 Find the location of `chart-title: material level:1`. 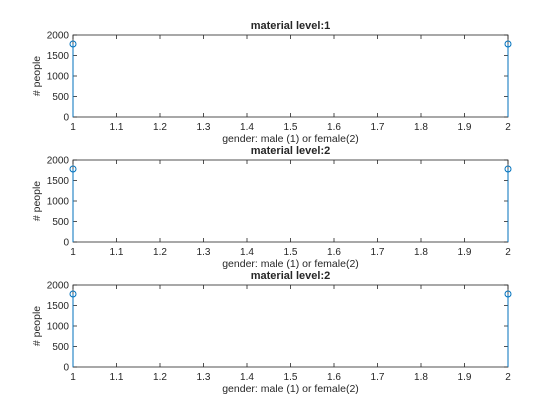

chart-title: material level:1 is located at coordinates (291, 26).